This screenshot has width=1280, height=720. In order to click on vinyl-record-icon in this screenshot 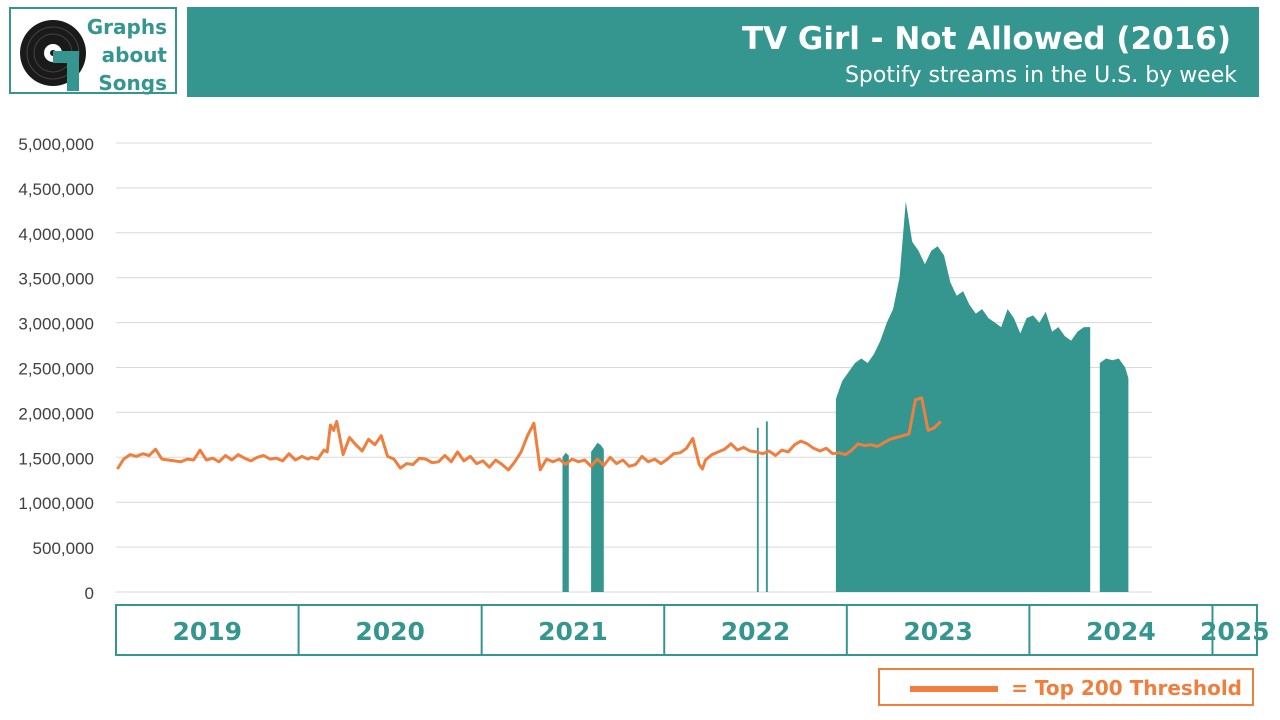, I will do `click(53, 55)`.